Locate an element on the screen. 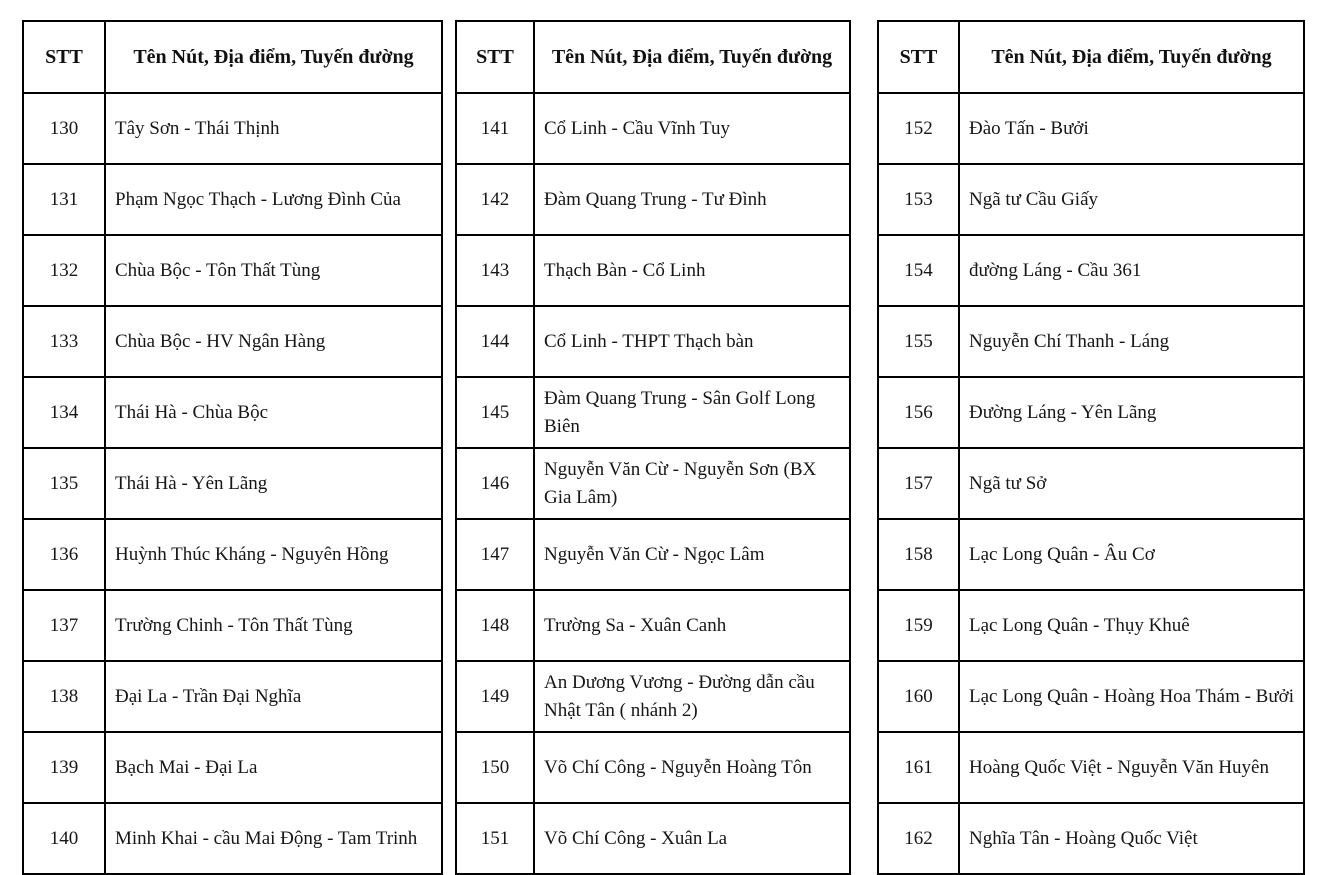  stt-cell: 130 is located at coordinates (64, 128).